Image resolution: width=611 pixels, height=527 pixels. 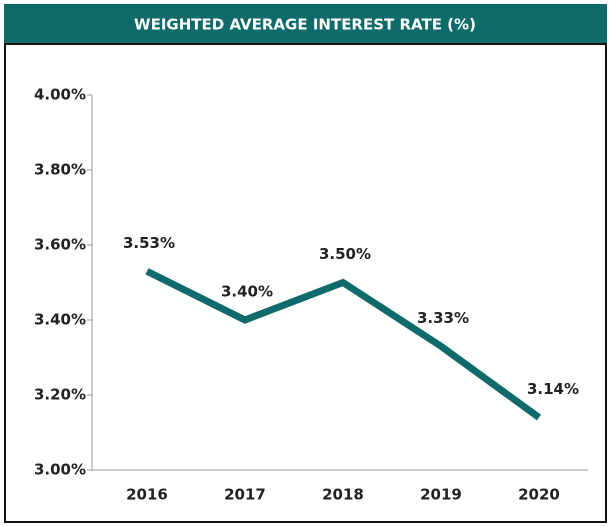 What do you see at coordinates (60, 95) in the screenshot?
I see `y-tick-label: 4.00%` at bounding box center [60, 95].